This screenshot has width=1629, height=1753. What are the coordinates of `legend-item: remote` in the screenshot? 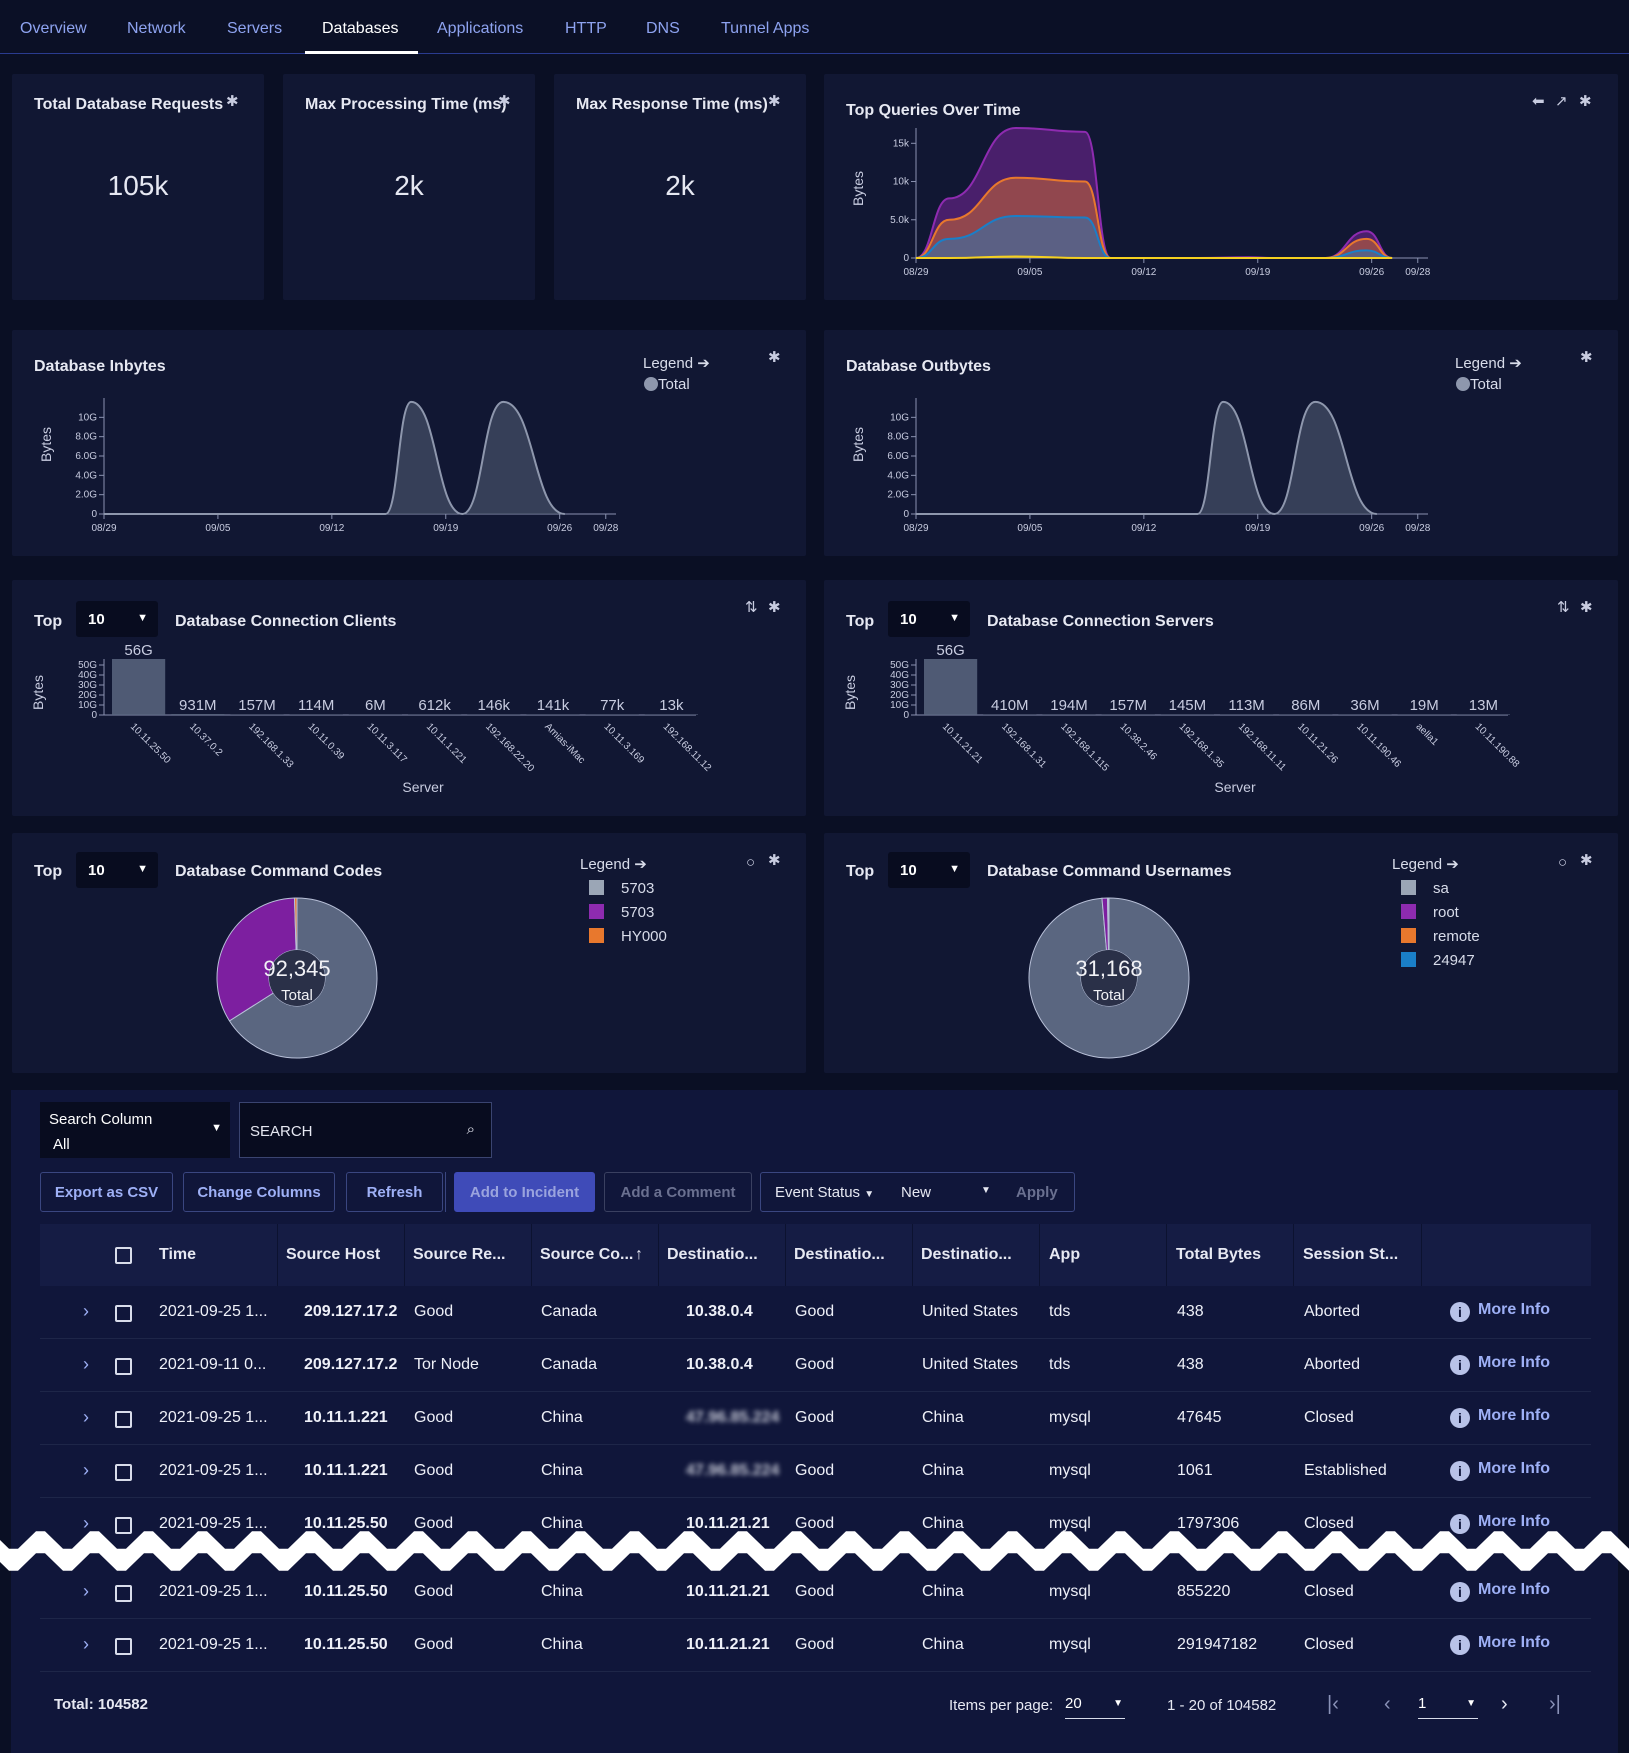 It's located at (1440, 936).